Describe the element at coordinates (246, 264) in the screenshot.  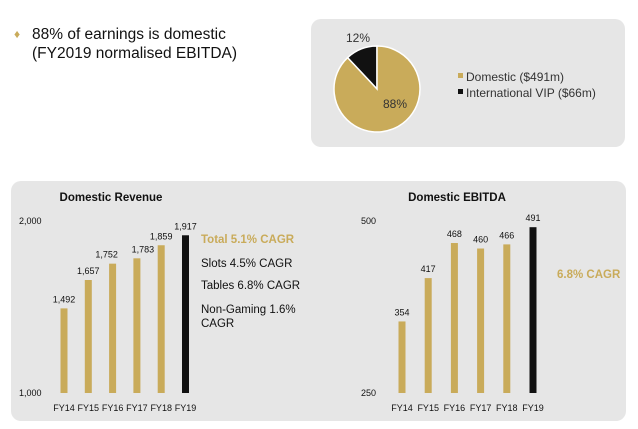
I see `revenue-note-1: Slots 4.5% CAGR` at that location.